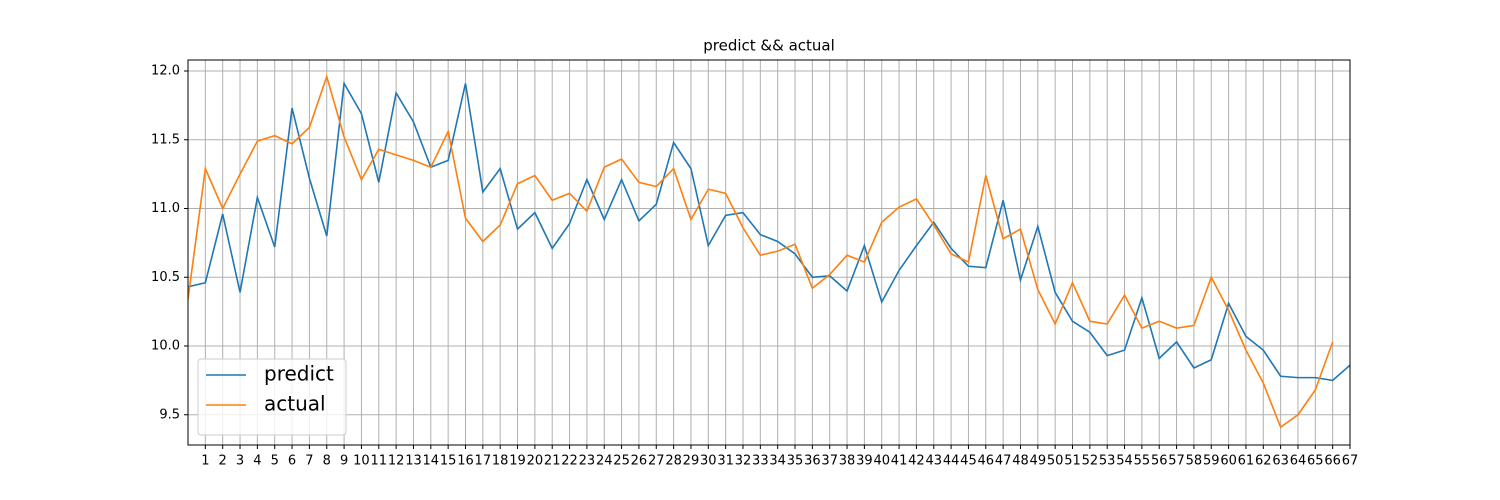  What do you see at coordinates (604, 461) in the screenshot?
I see `x-tick-label: 24` at bounding box center [604, 461].